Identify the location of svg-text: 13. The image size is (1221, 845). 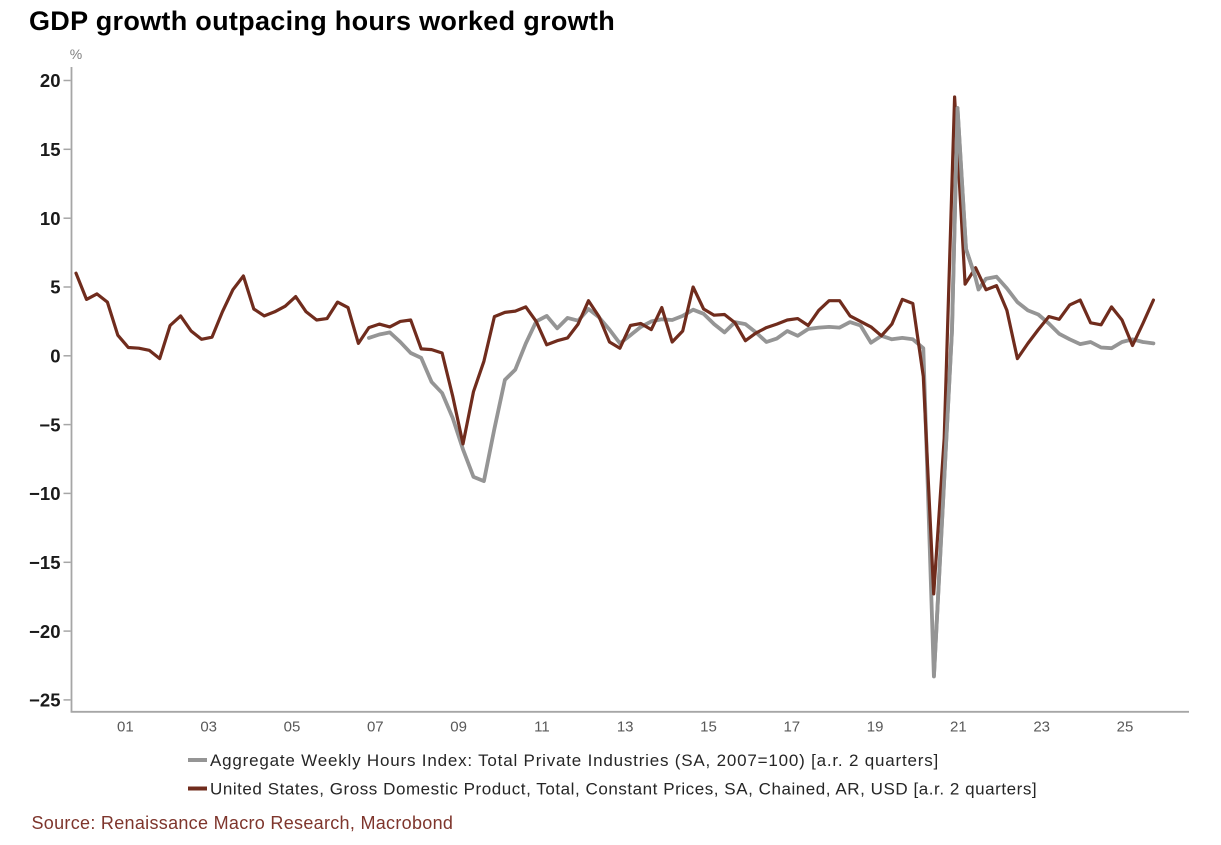
(625, 727).